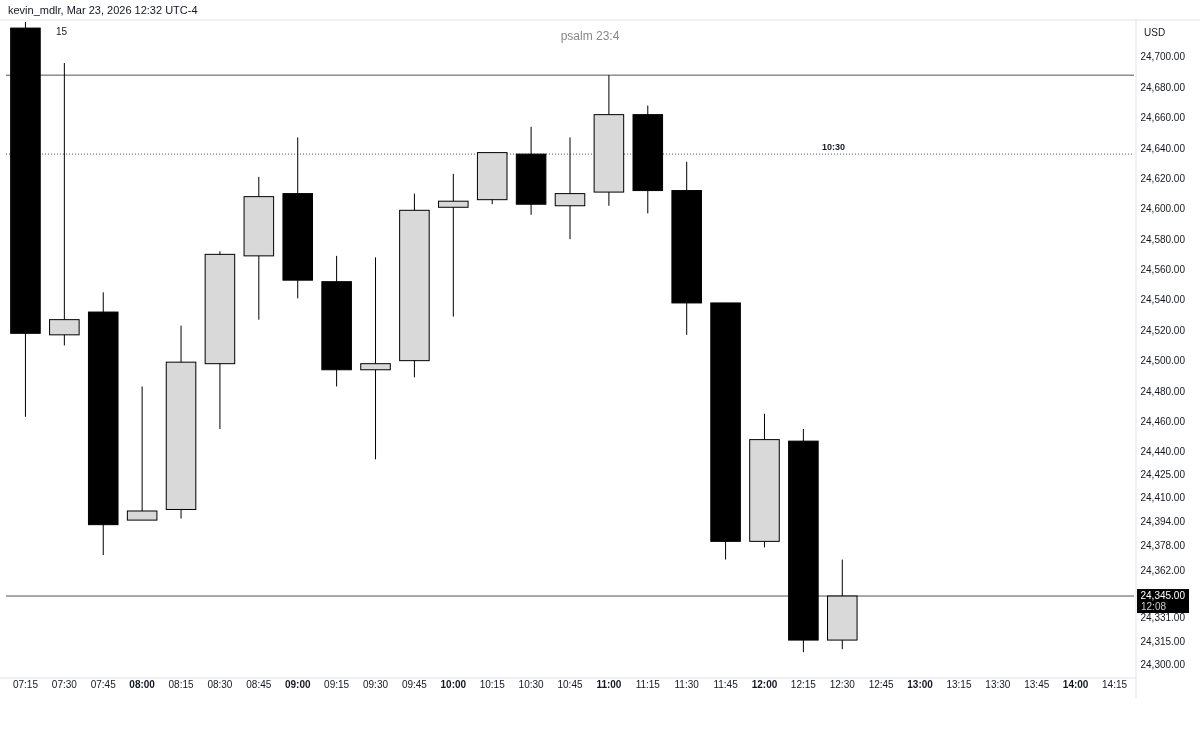 This screenshot has height=738, width=1200. What do you see at coordinates (1155, 32) in the screenshot?
I see `y-axis-title: USD` at bounding box center [1155, 32].